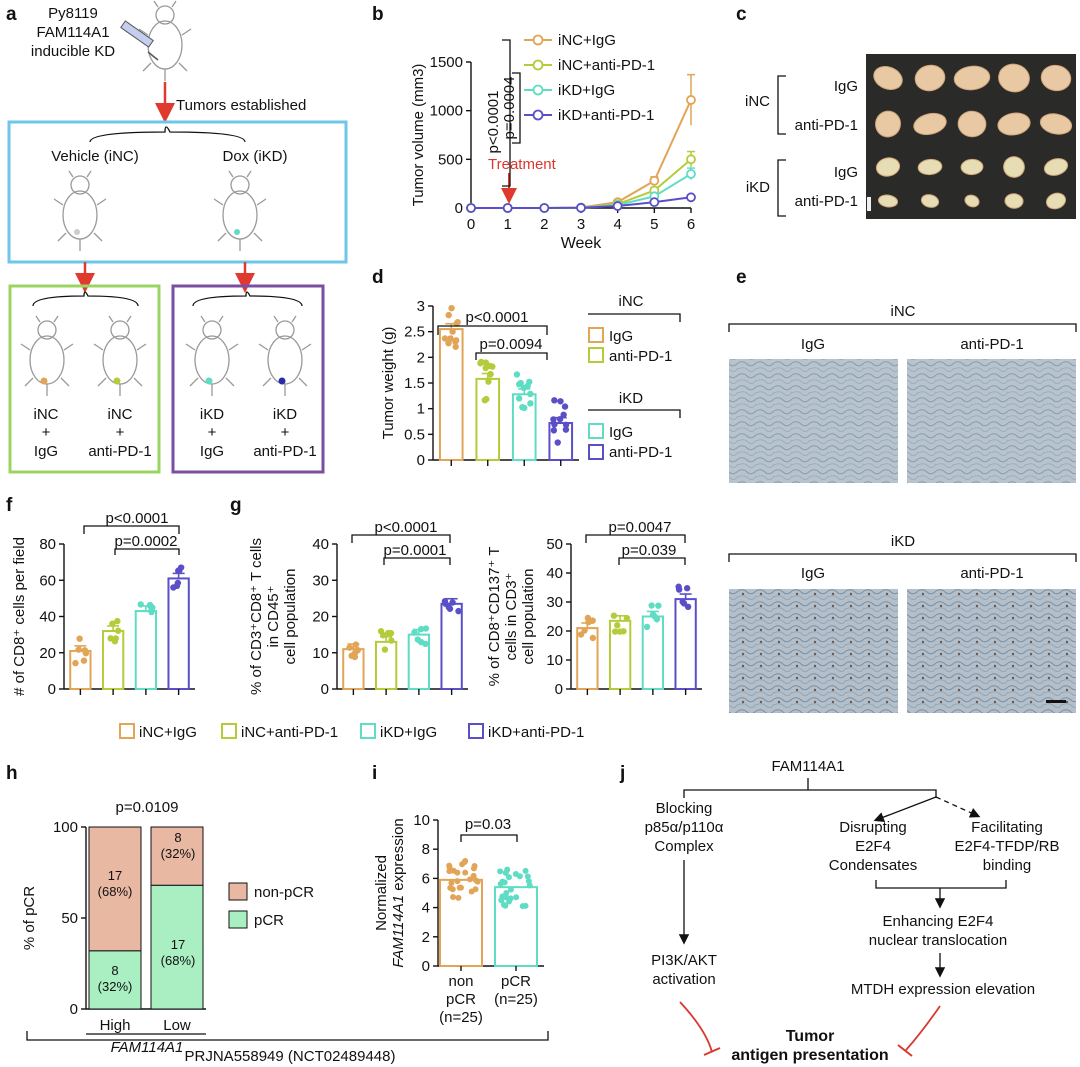 The image size is (1080, 1067). I want to click on legend-group: iNC, so click(631, 301).